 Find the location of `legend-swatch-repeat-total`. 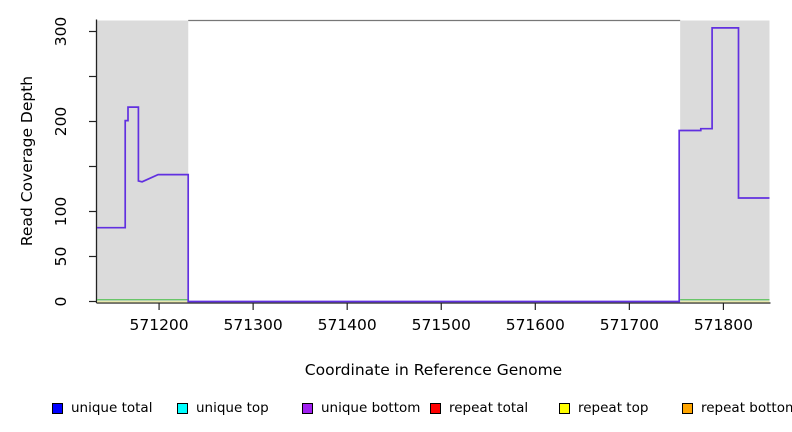

legend-swatch-repeat-total is located at coordinates (435, 408).